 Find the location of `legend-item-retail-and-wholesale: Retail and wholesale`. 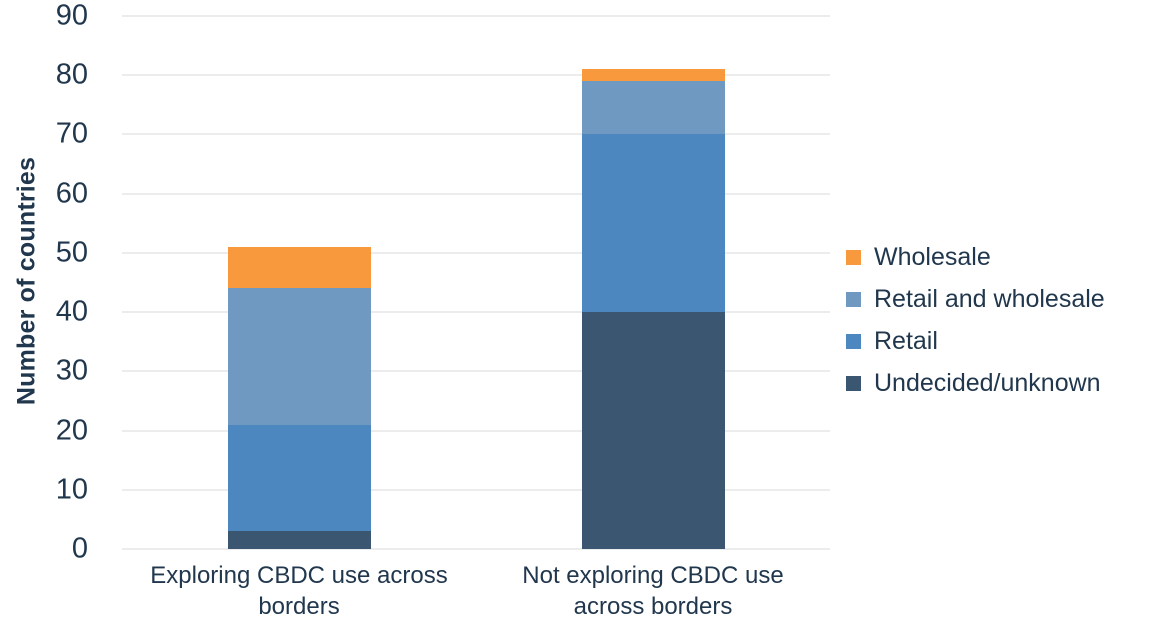

legend-item-retail-and-wholesale: Retail and wholesale is located at coordinates (975, 299).